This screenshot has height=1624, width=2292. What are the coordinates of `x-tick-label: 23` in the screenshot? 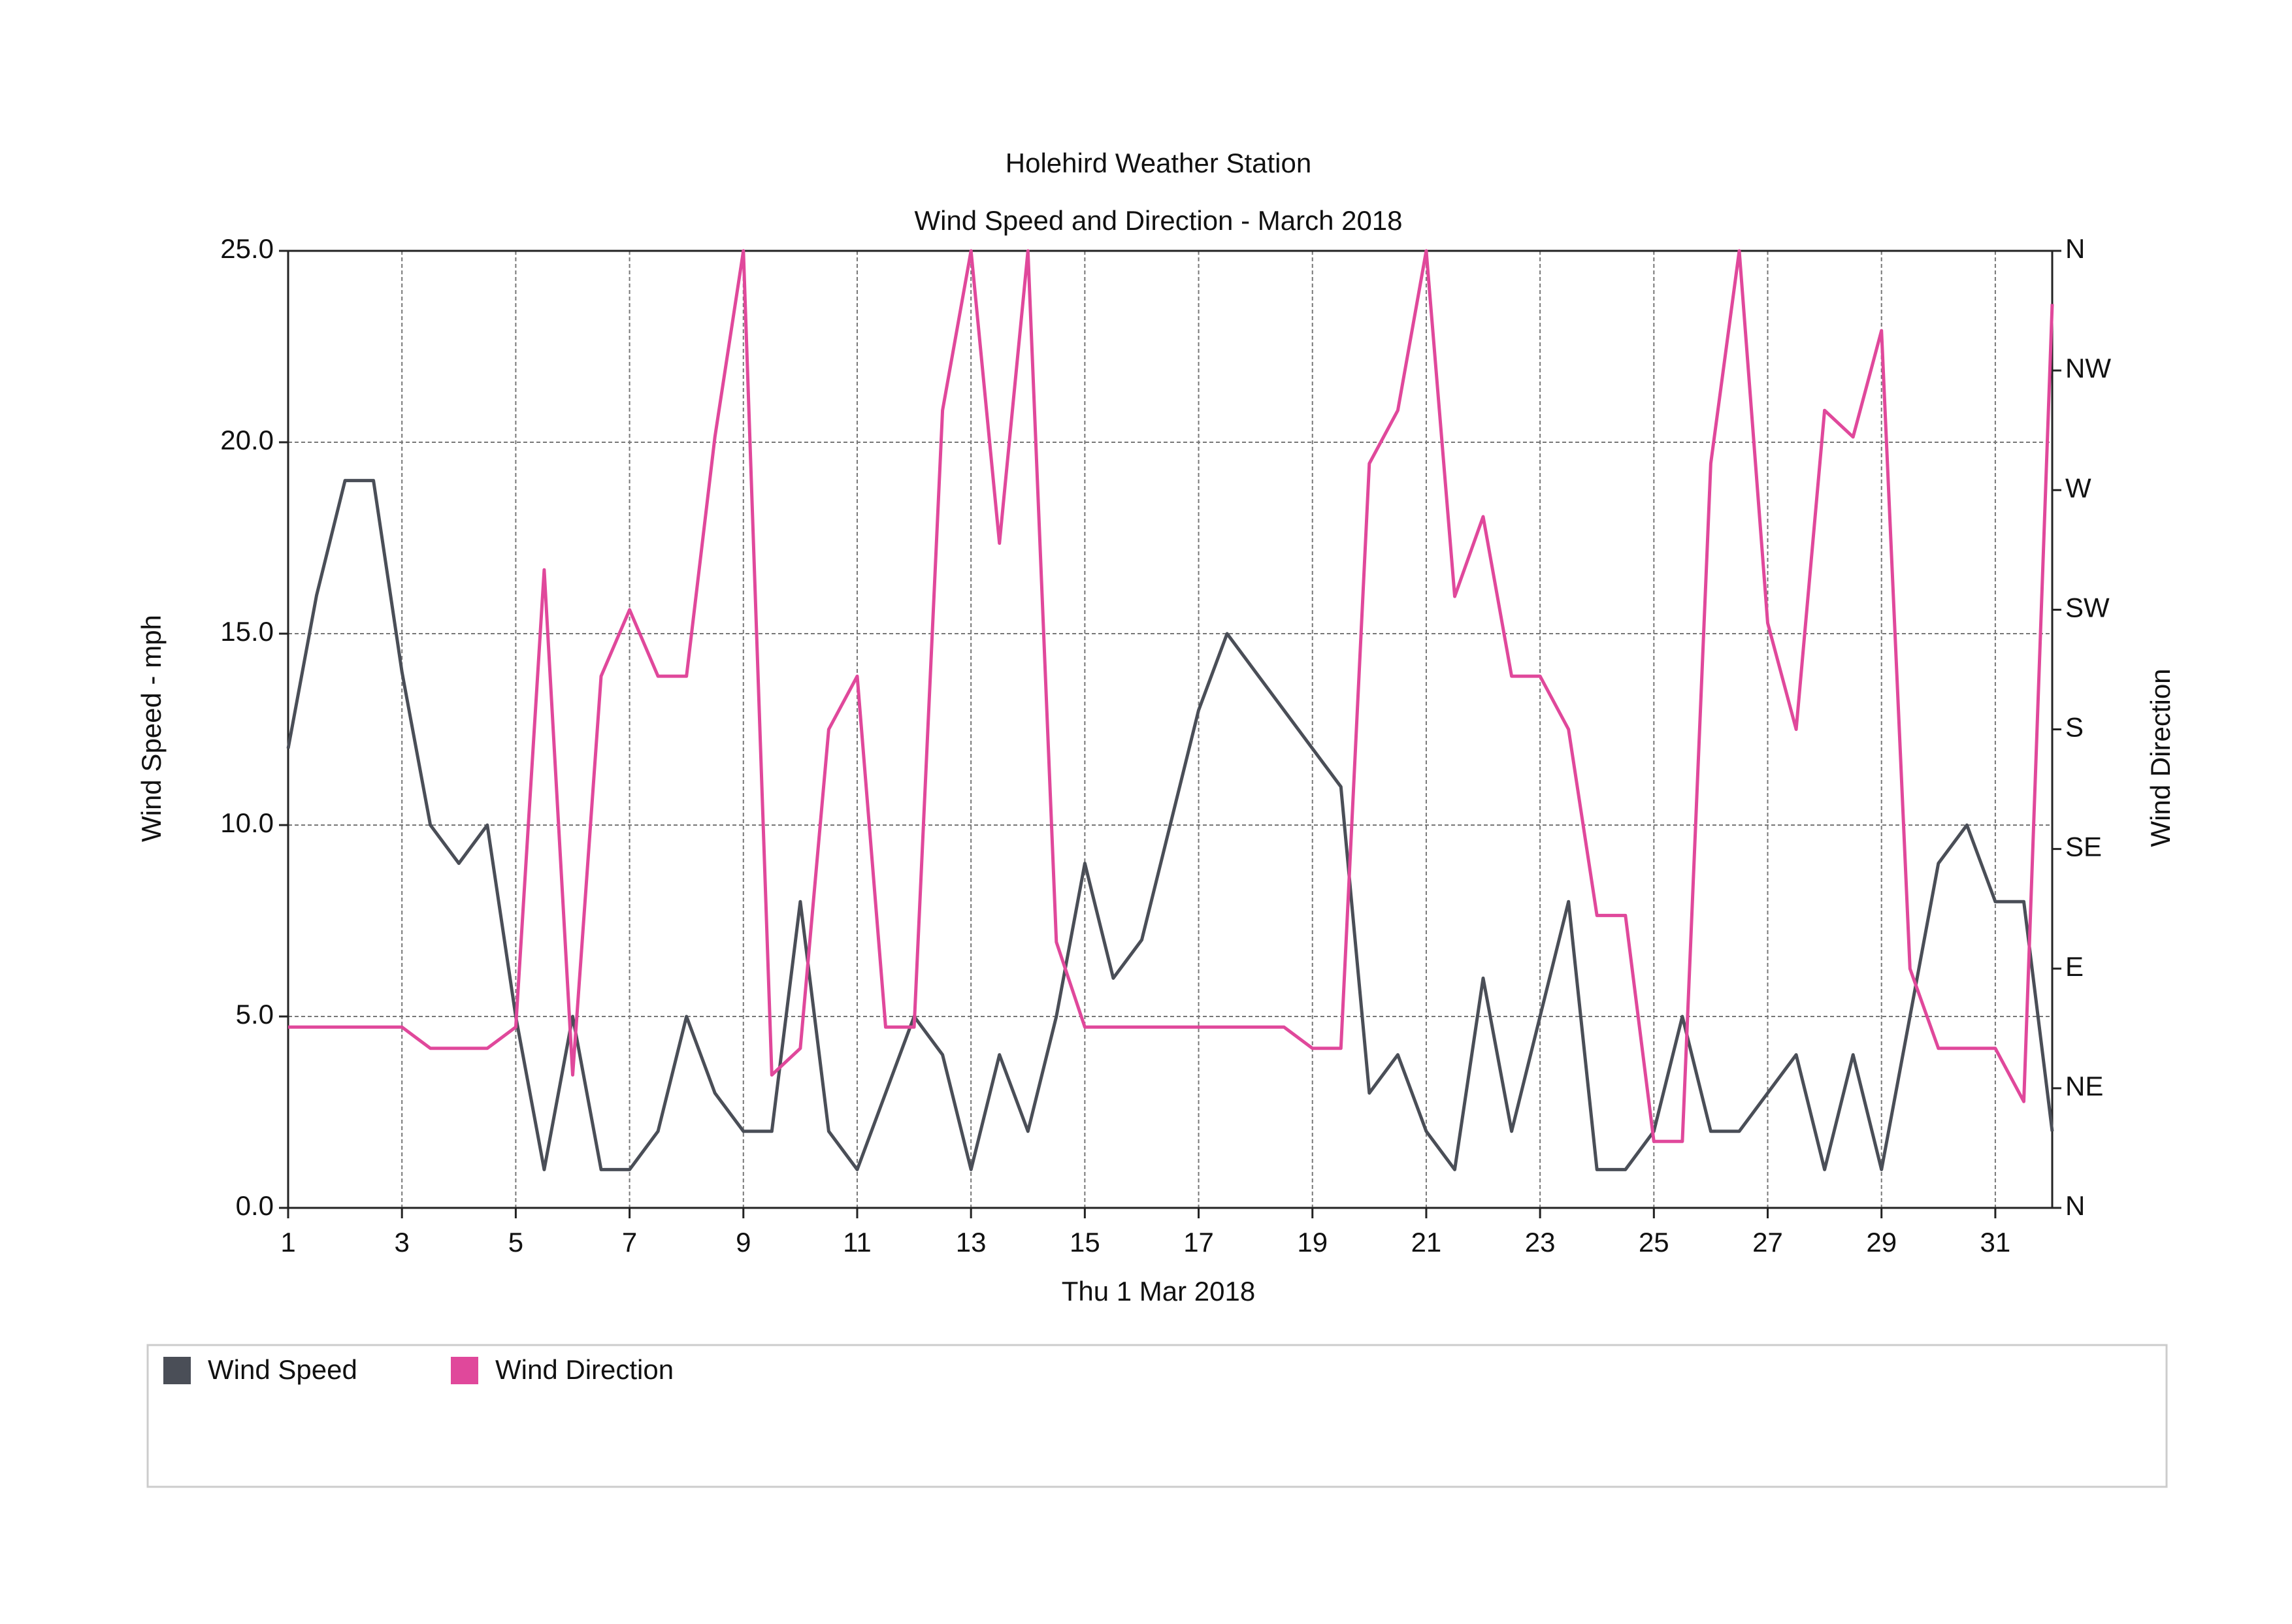 It's located at (1540, 1242).